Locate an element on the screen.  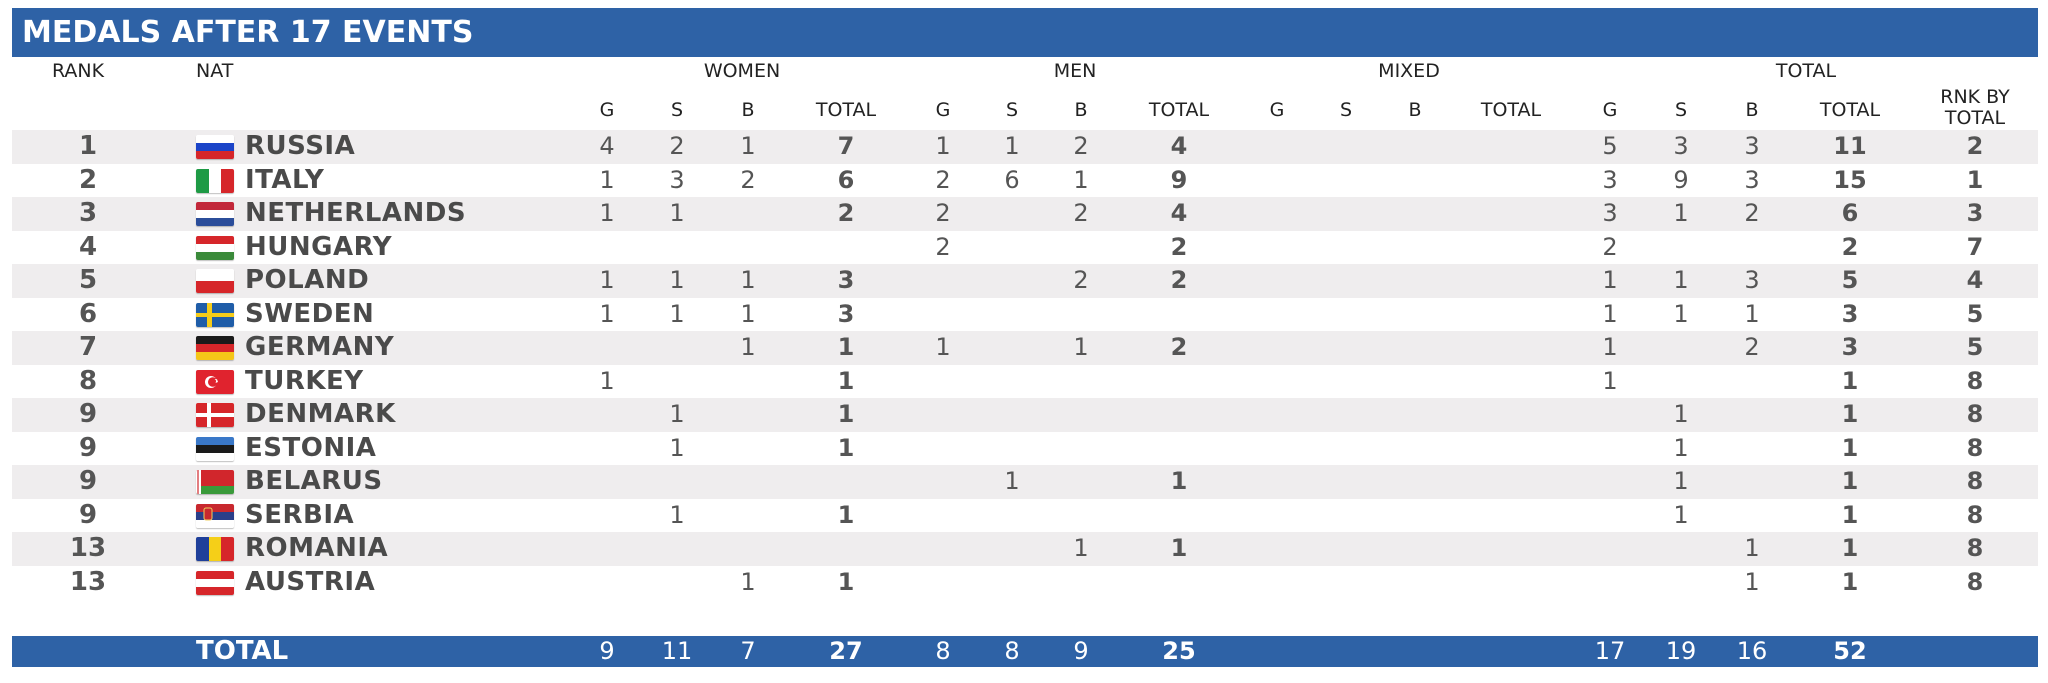
totals-men-total: 25 is located at coordinates (1179, 651).